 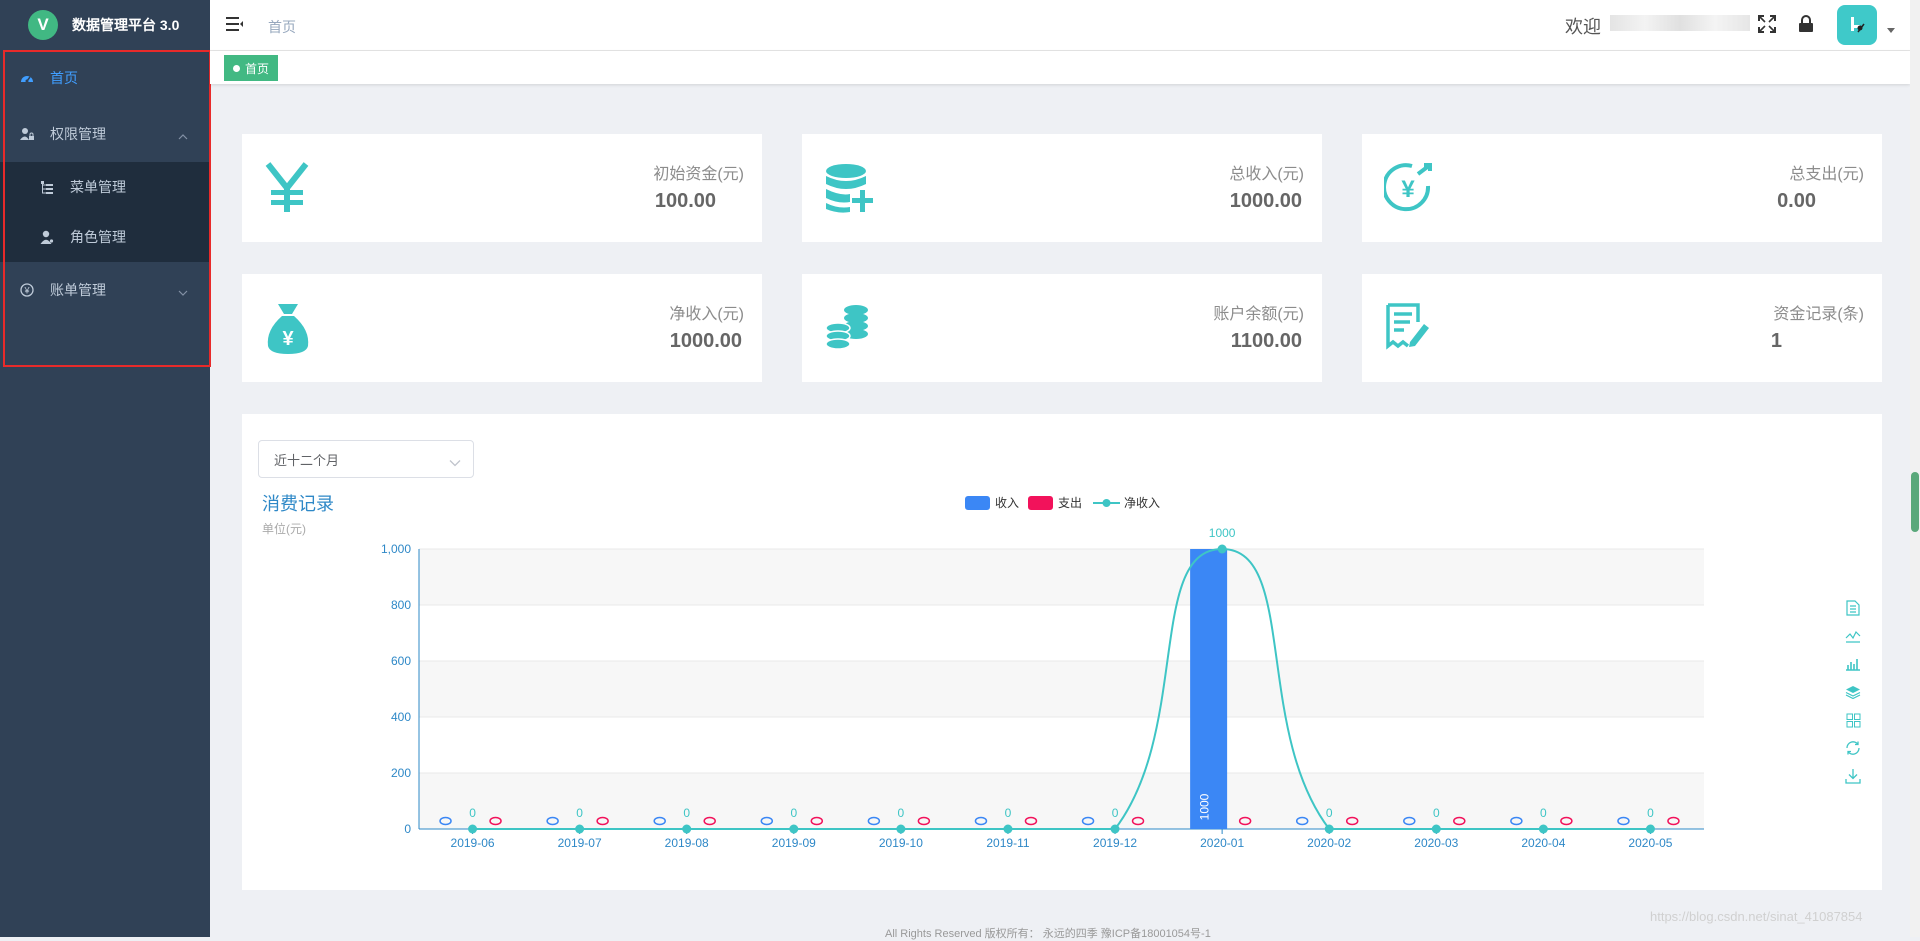 I want to click on avatar, so click(x=1857, y=25).